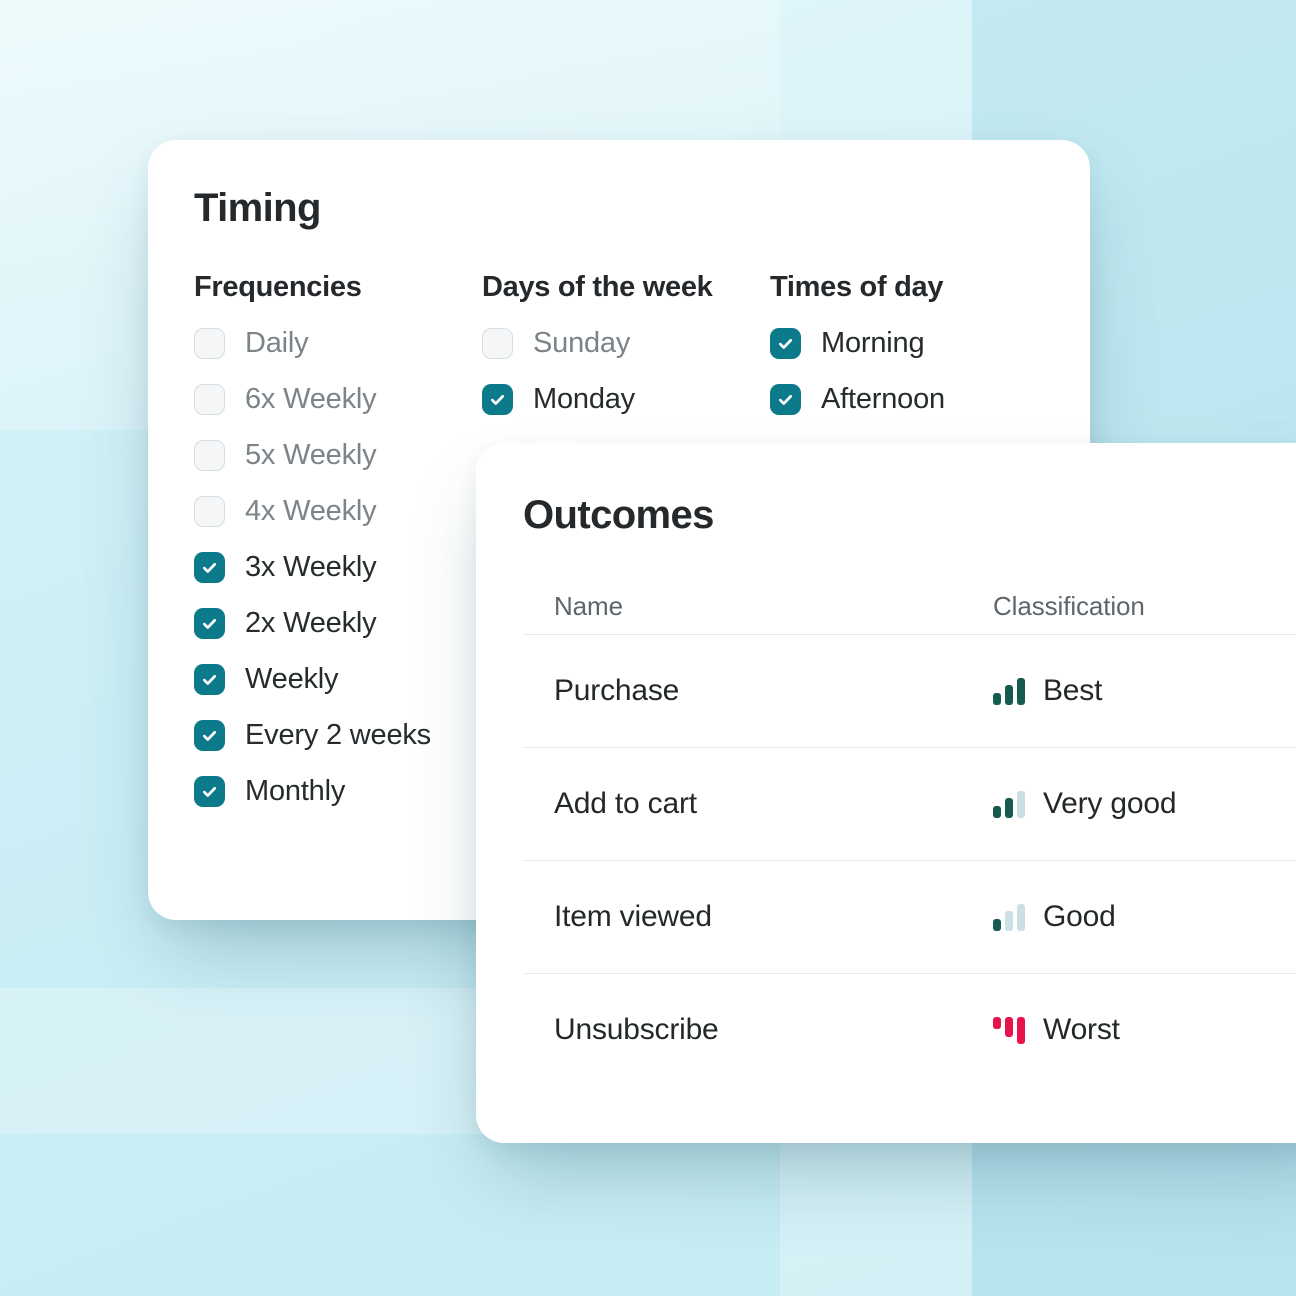 This screenshot has width=1296, height=1296. I want to click on checkbox-3x-weekly, so click(209, 567).